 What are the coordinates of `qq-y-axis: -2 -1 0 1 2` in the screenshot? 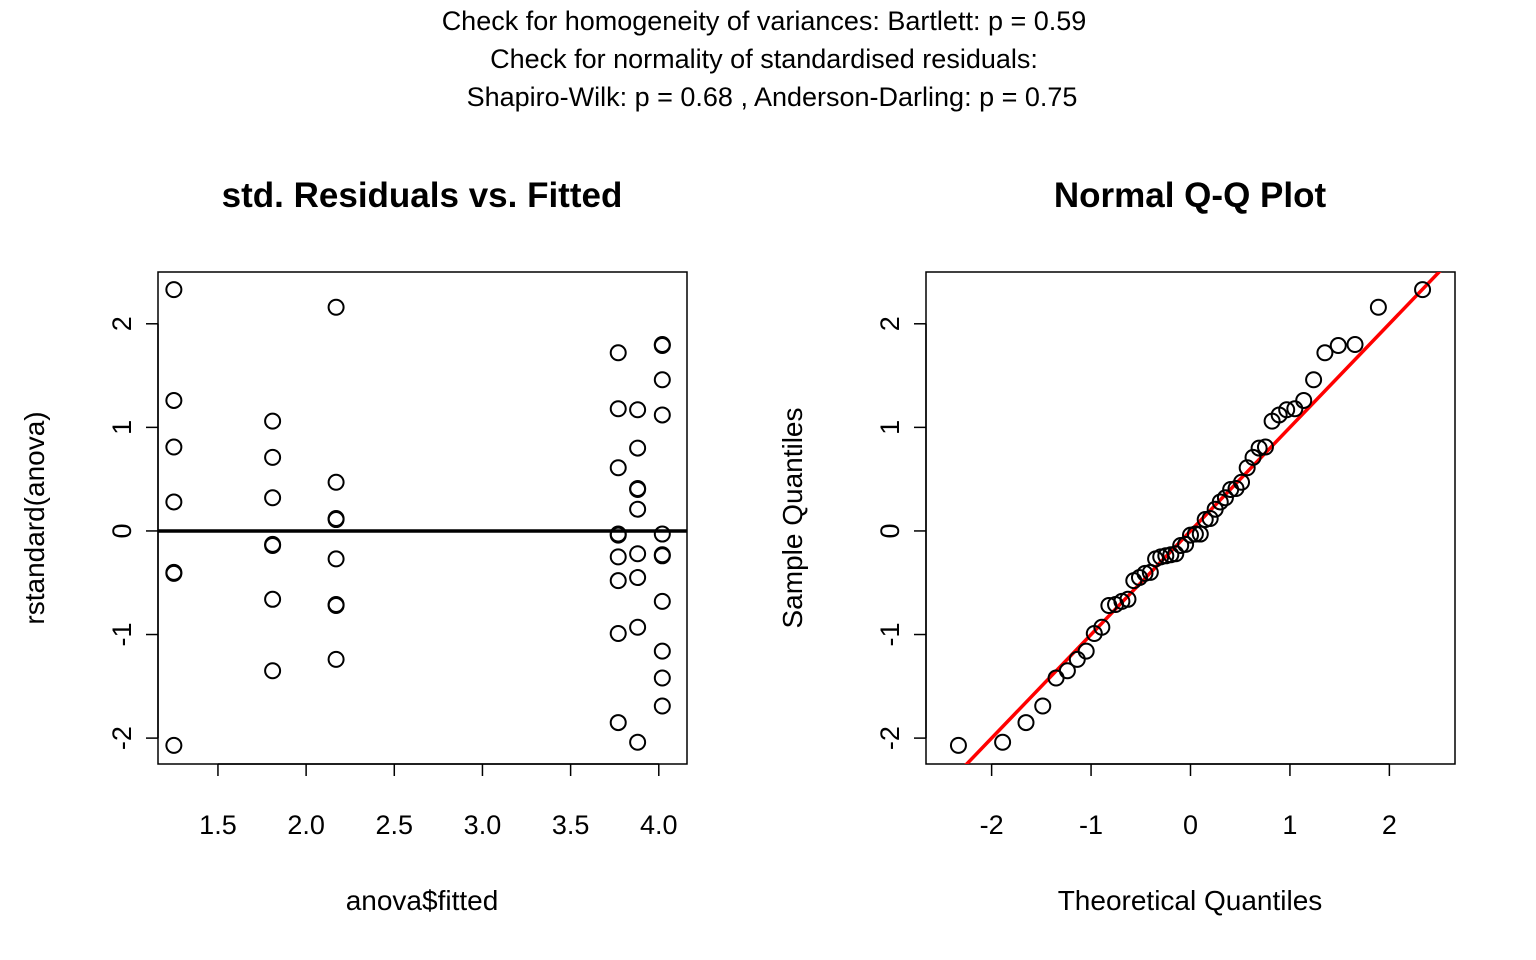 It's located at (901, 533).